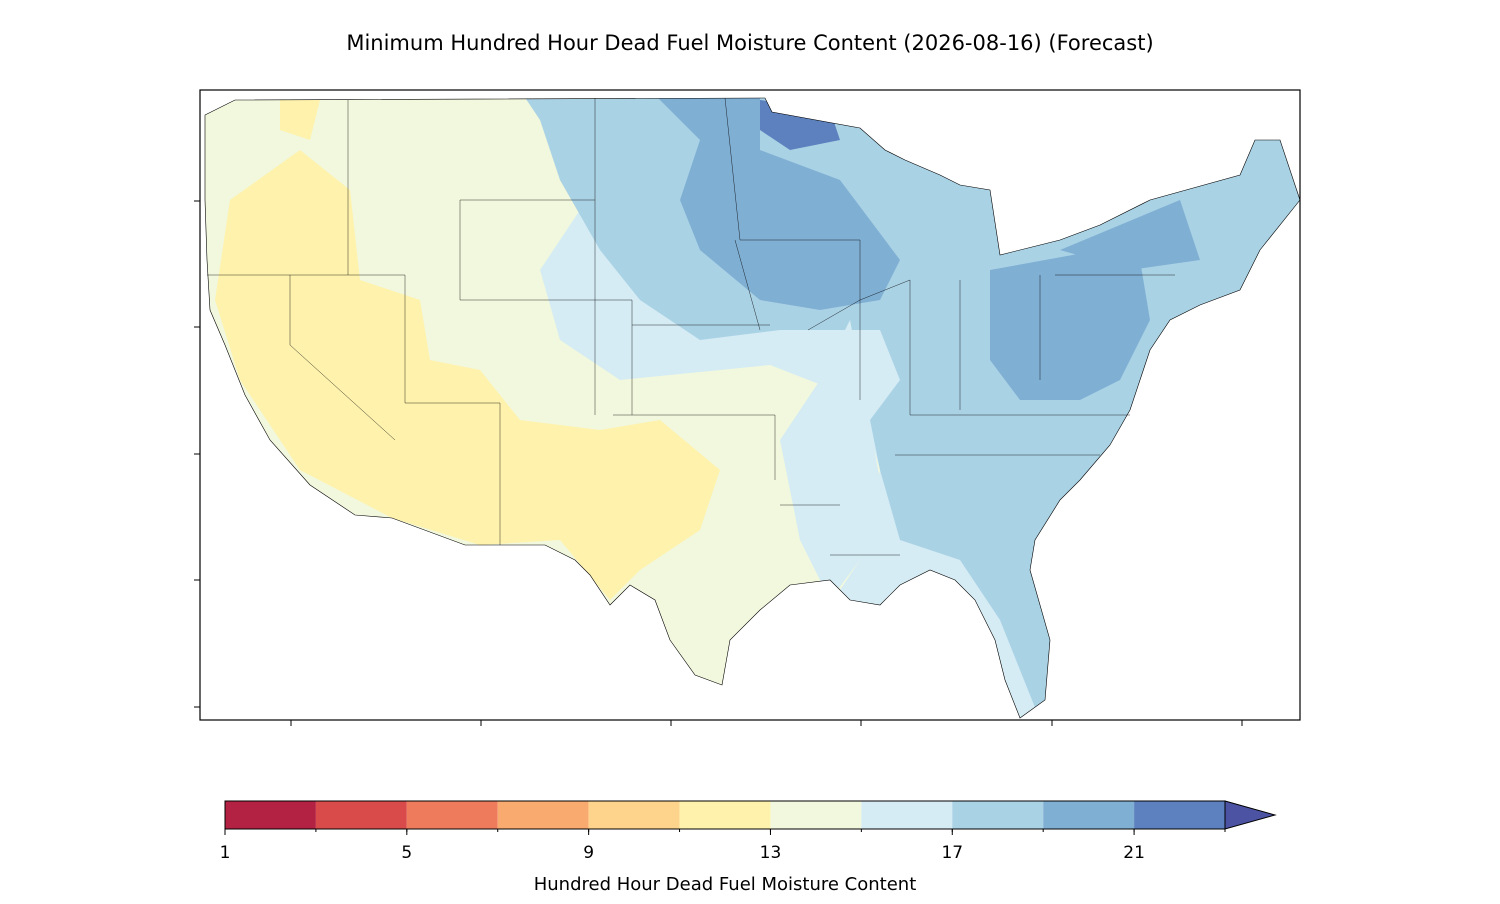  I want to click on colorbar-tick-label: 17, so click(952, 853).